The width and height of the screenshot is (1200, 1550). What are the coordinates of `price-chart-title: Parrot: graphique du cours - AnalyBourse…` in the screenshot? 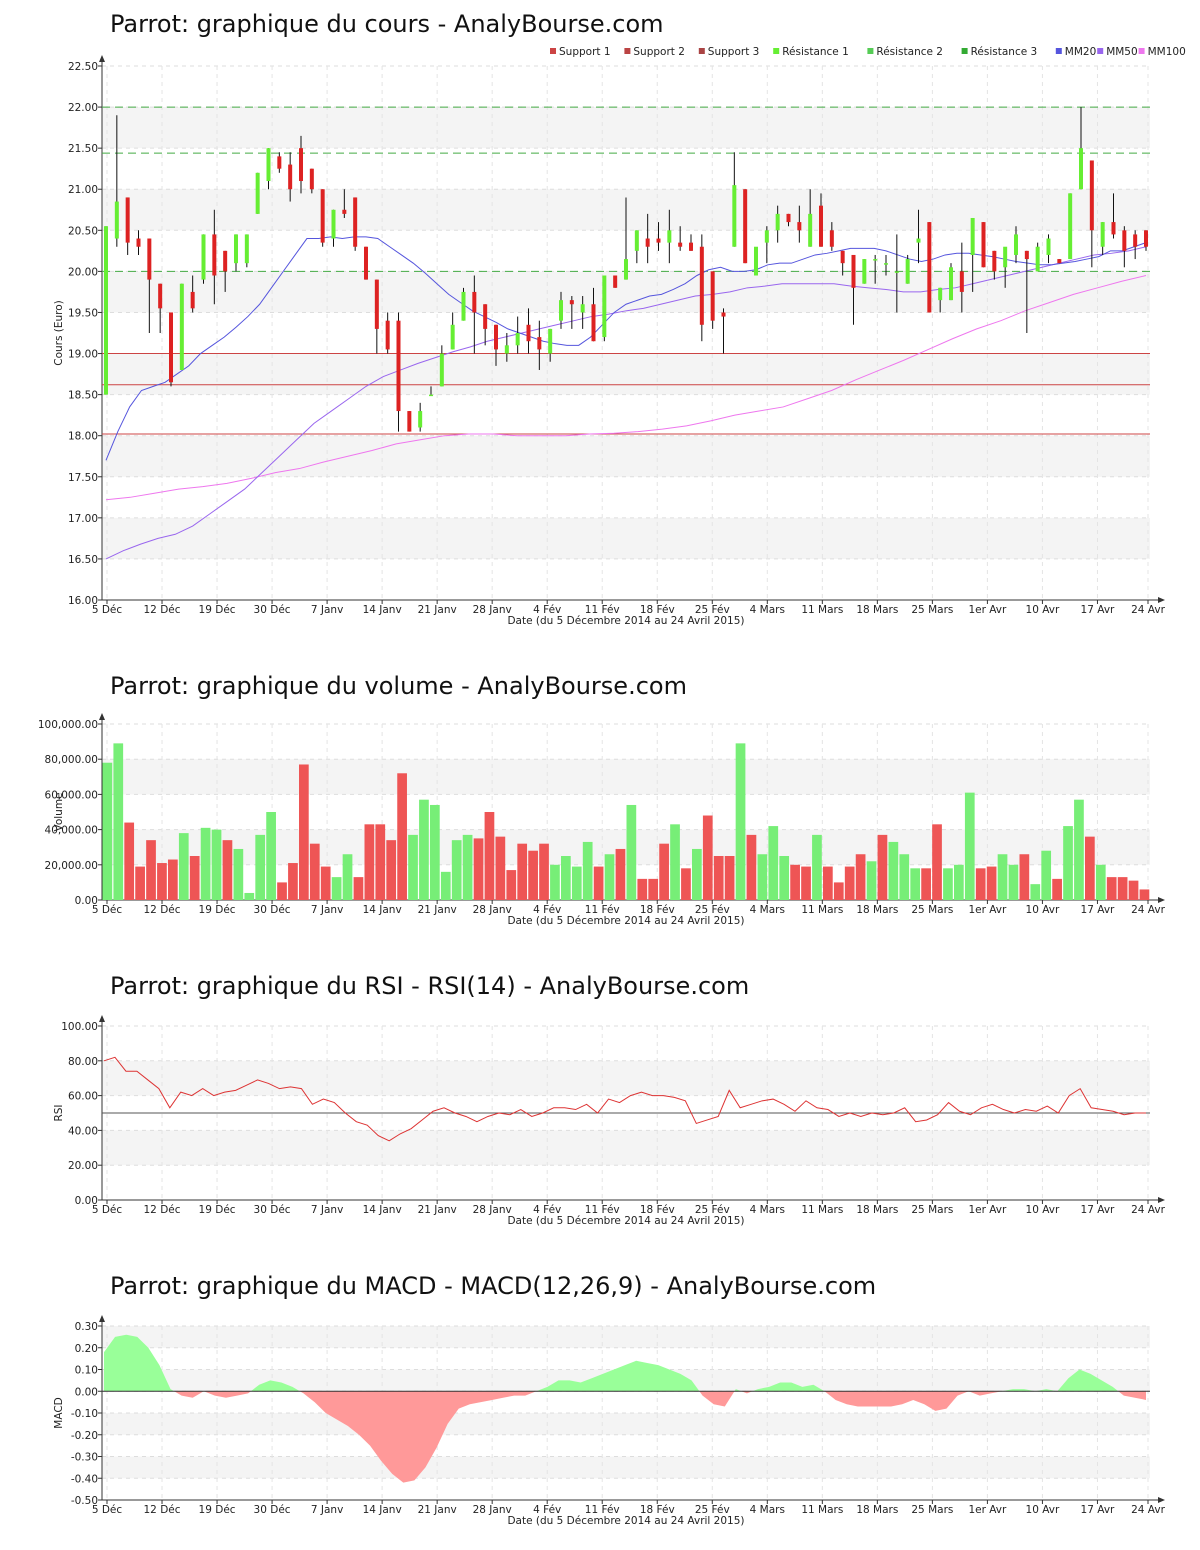 It's located at (387, 24).